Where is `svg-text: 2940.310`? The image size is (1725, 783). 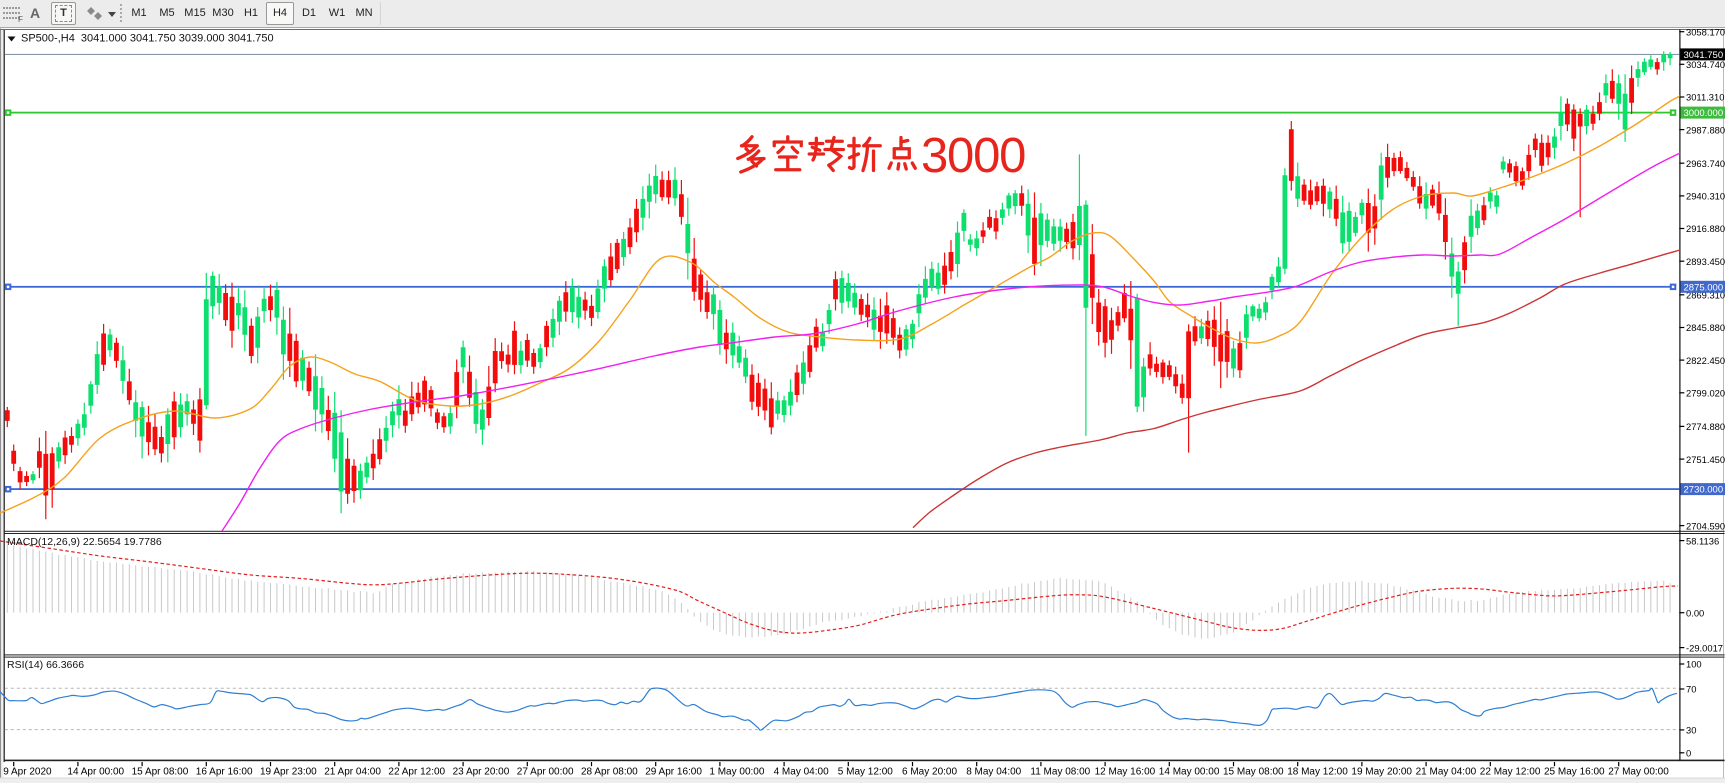 svg-text: 2940.310 is located at coordinates (1705, 196).